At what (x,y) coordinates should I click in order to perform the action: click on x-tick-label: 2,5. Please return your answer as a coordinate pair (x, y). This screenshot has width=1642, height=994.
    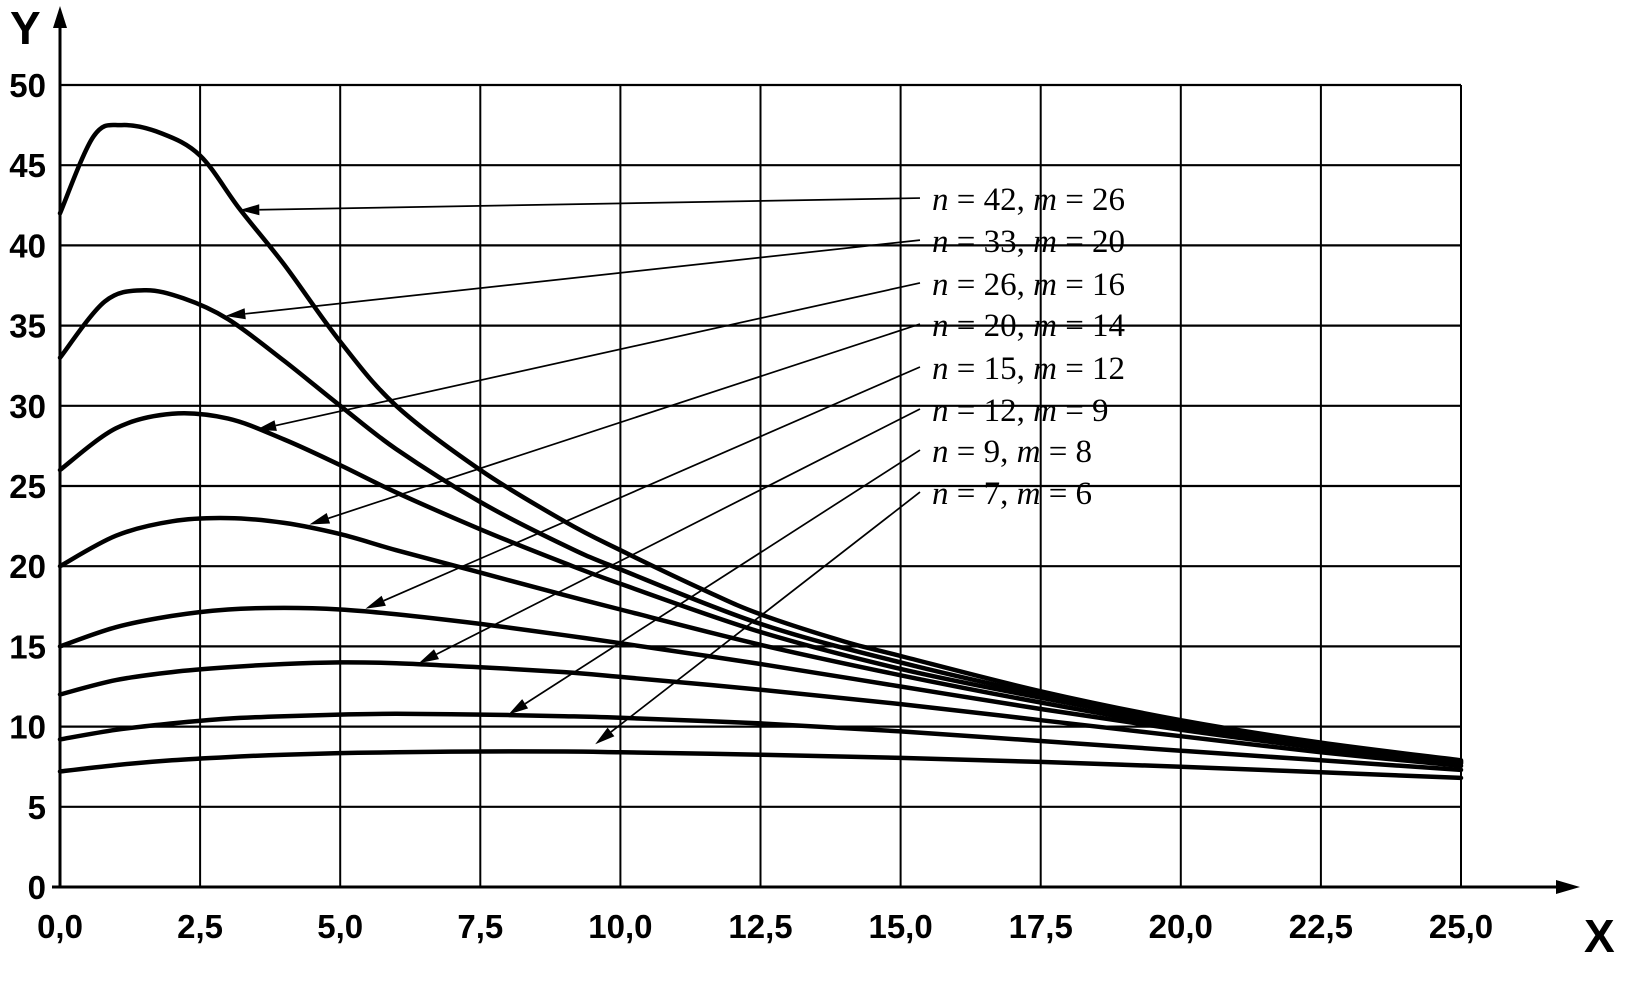
    Looking at the image, I should click on (200, 926).